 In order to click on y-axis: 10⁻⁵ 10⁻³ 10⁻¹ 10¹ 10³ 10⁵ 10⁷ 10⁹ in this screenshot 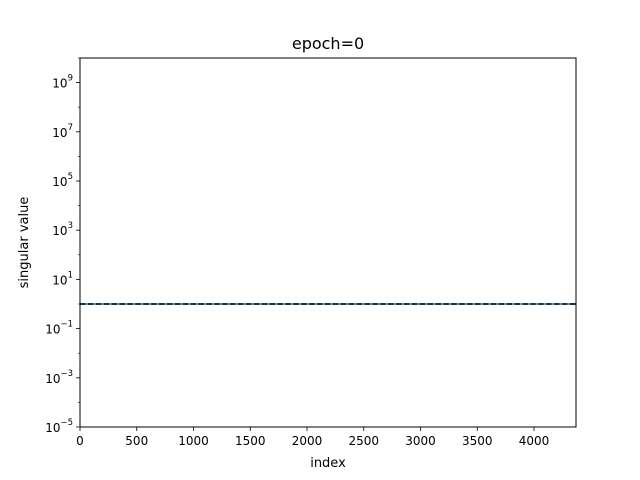, I will do `click(62, 246)`.